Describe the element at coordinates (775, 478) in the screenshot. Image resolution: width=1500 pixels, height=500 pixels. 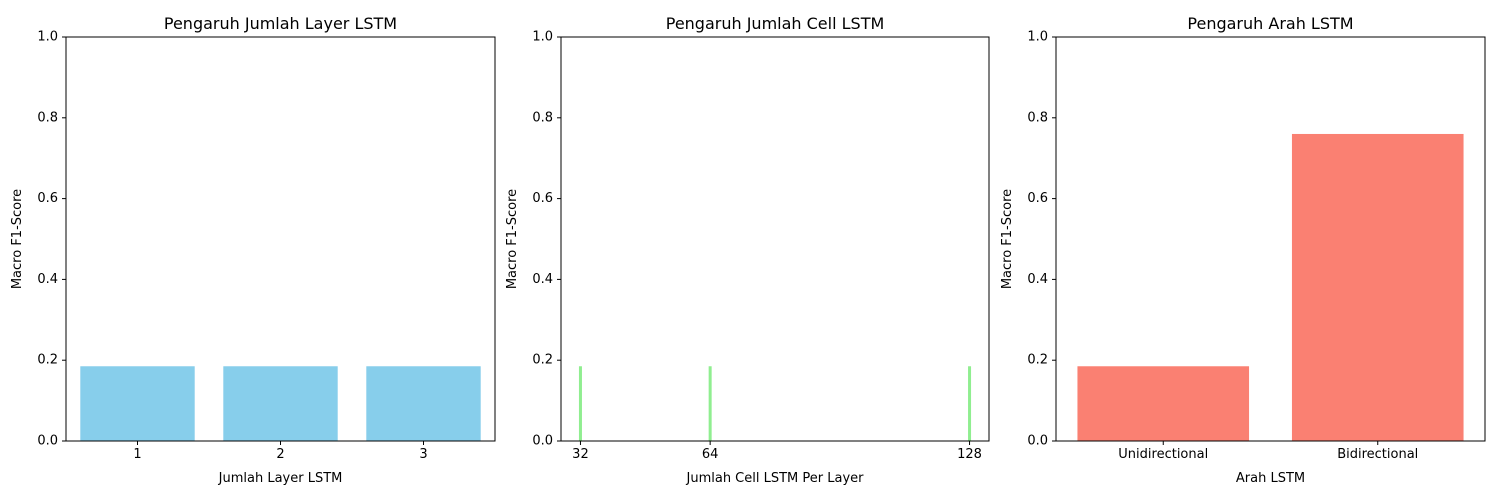
I see `x-axis-label: Jumlah Cell LSTM Per Layer` at that location.